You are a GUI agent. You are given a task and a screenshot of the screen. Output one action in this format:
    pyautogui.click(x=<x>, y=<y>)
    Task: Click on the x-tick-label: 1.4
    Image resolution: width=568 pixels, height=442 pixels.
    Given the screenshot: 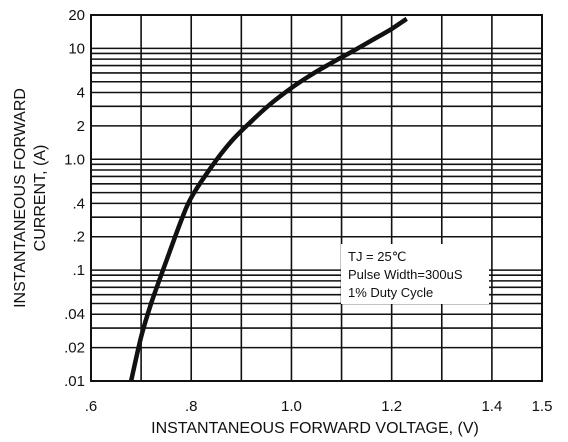 What is the action you would take?
    pyautogui.click(x=491, y=406)
    